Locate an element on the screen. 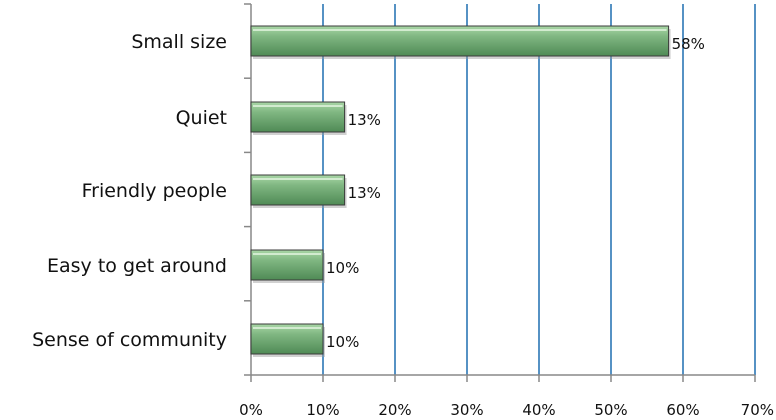 Image resolution: width=776 pixels, height=420 pixels. x-tick-label: 60% is located at coordinates (682, 410).